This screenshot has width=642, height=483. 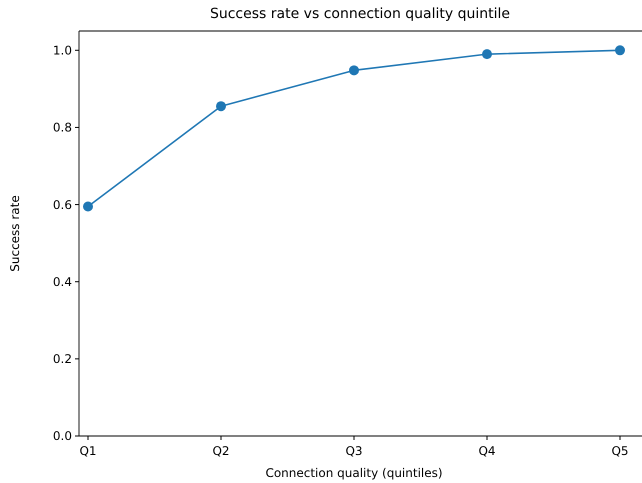 I want to click on y-tick-label: 0.2, so click(x=62, y=359).